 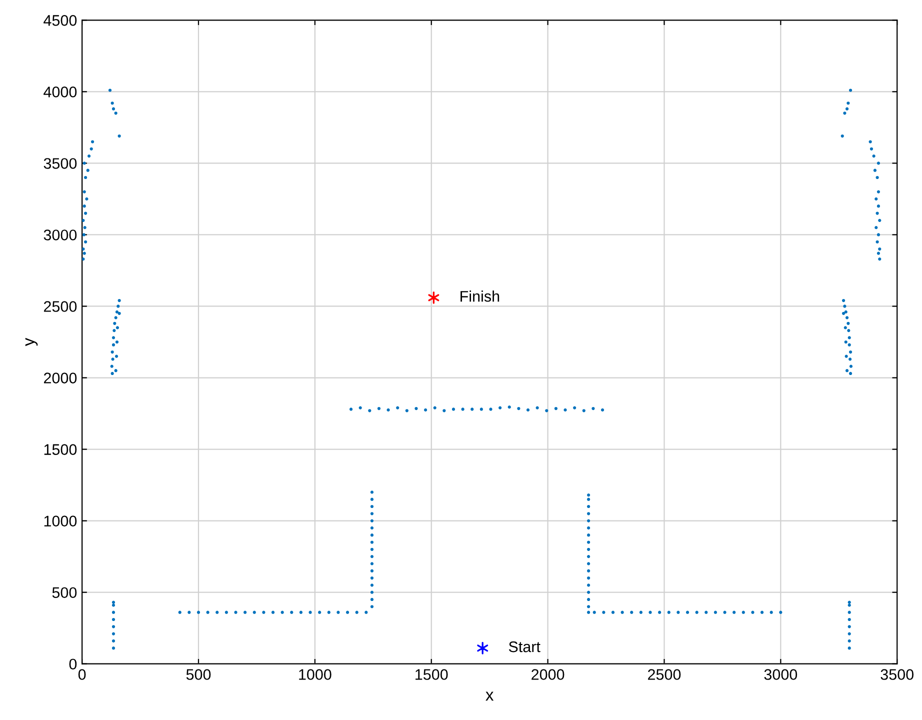 What do you see at coordinates (60, 521) in the screenshot?
I see `y-tick-label: 1000` at bounding box center [60, 521].